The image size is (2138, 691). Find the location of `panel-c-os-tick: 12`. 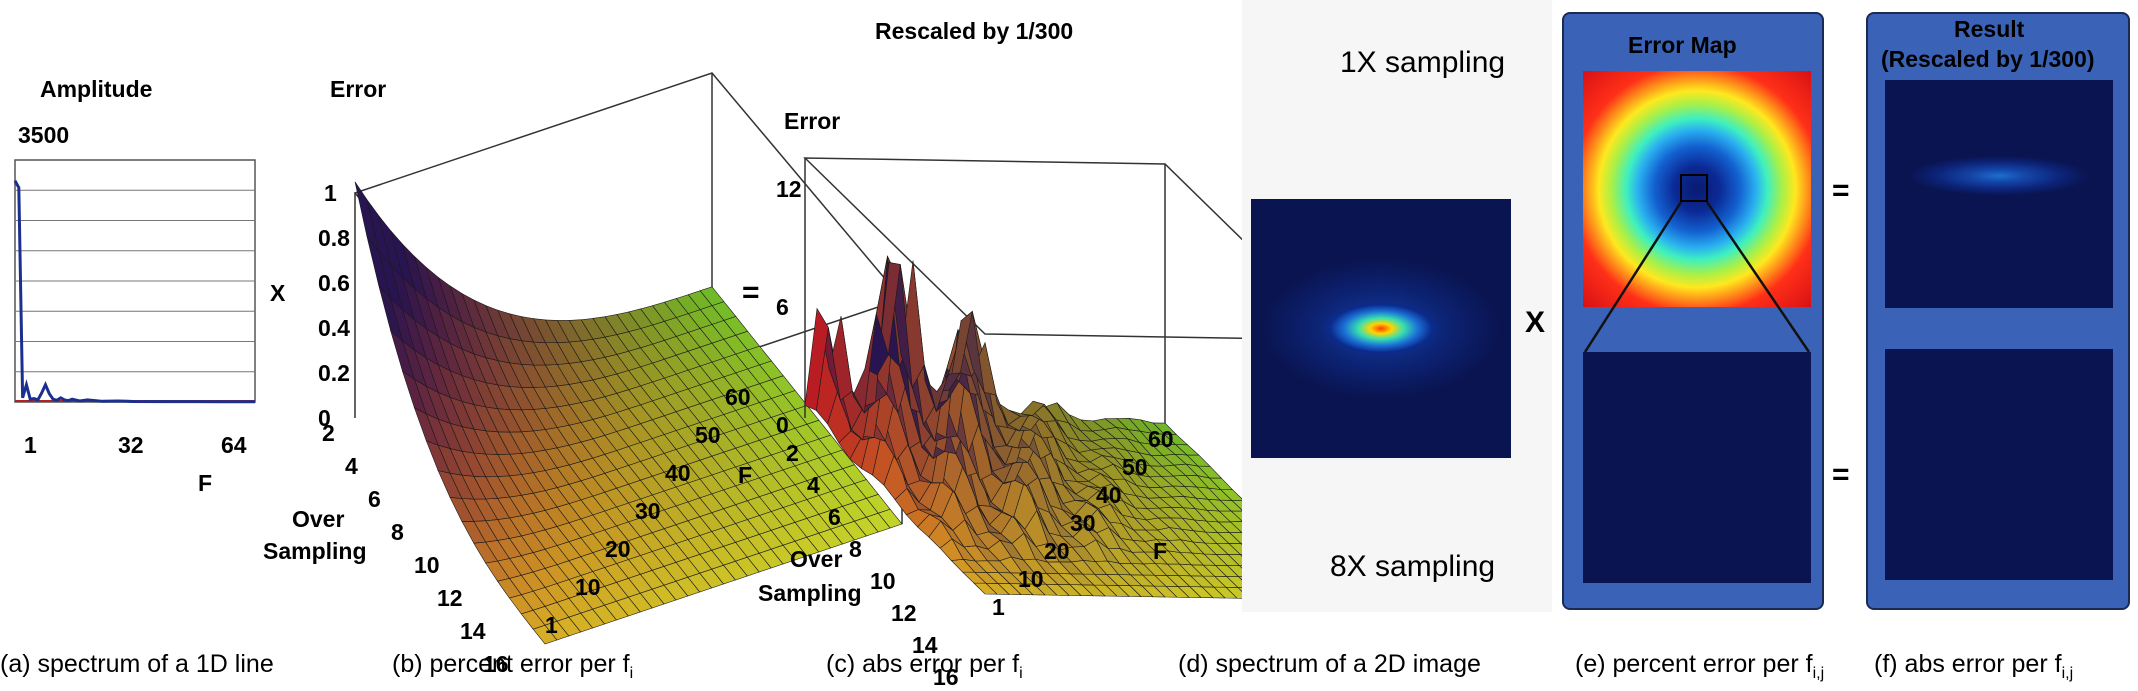

panel-c-os-tick: 12 is located at coordinates (904, 613).